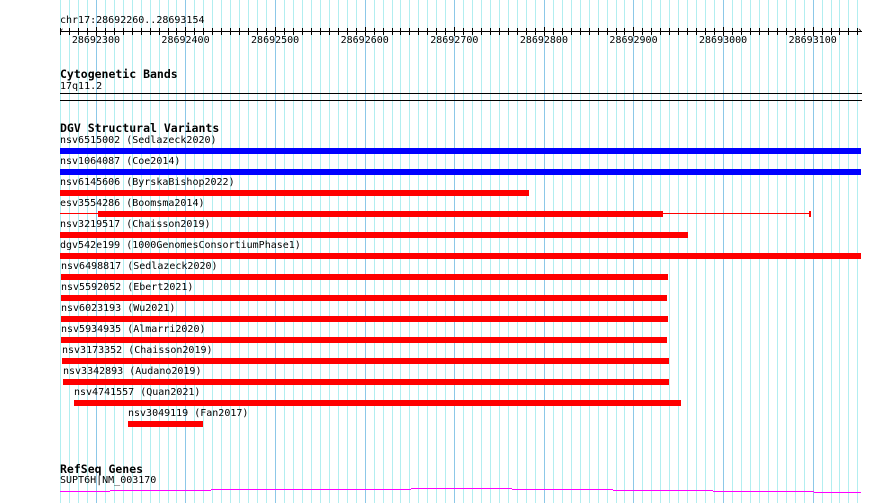  I want to click on ruler-tick-label: 28692900, so click(633, 40).